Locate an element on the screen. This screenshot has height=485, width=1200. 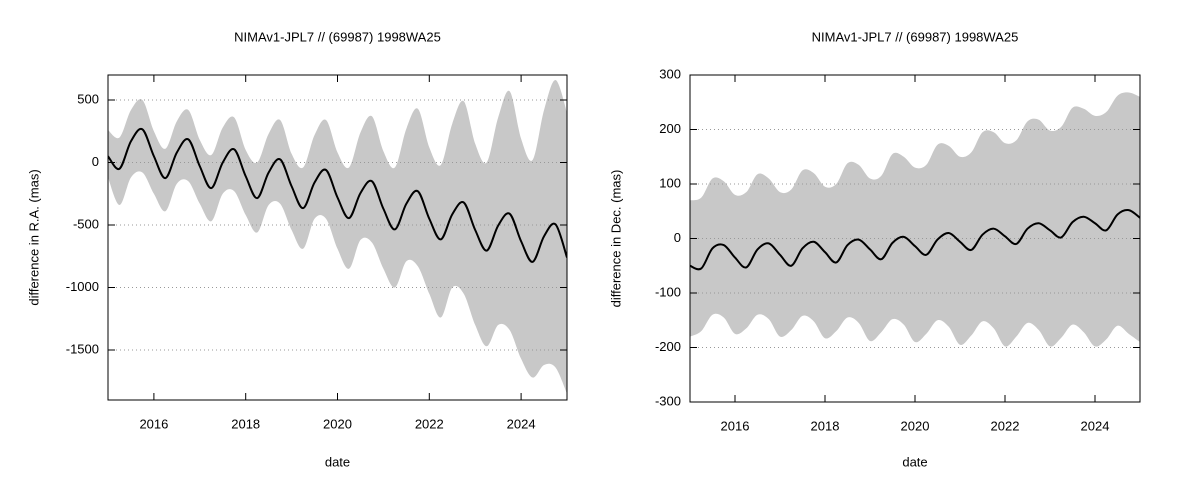
y-tick-label: -100 is located at coordinates (668, 291).